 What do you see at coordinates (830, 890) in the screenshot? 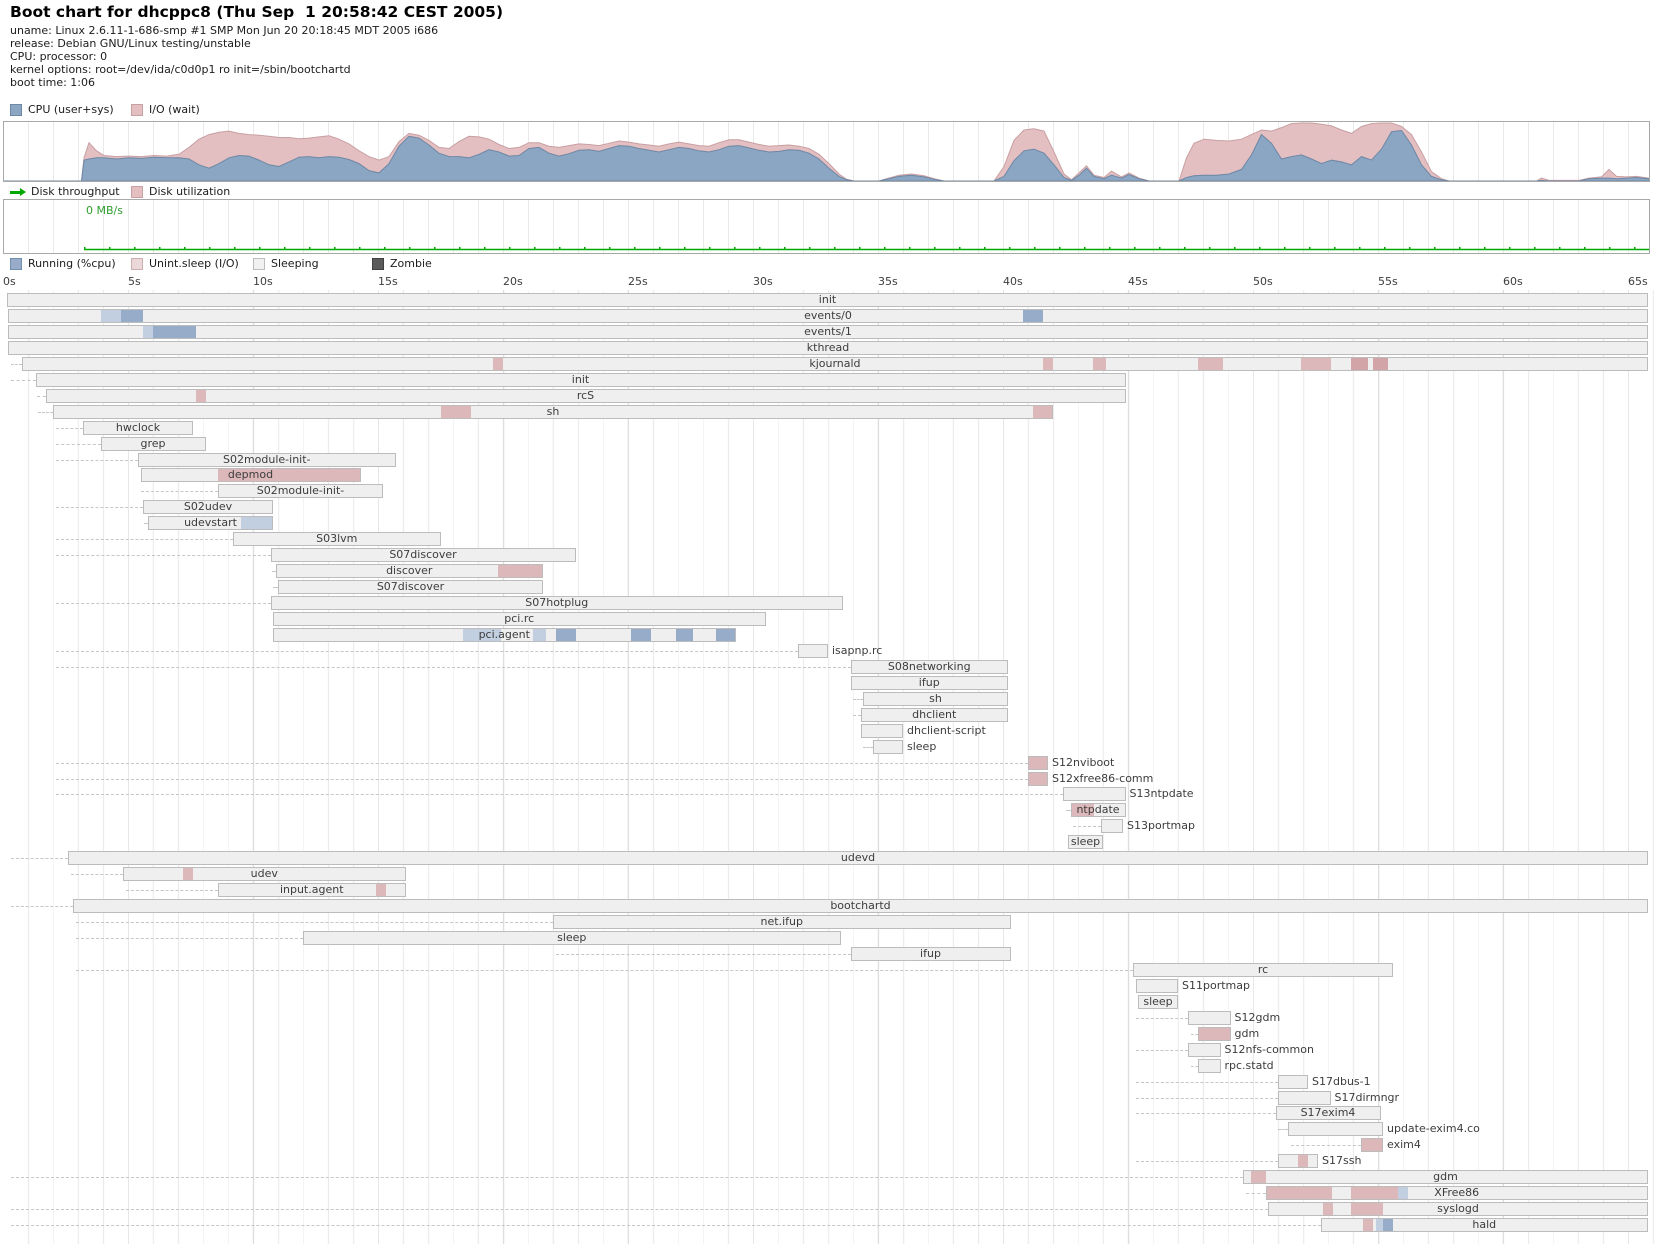
I see `process-row: input.agent` at bounding box center [830, 890].